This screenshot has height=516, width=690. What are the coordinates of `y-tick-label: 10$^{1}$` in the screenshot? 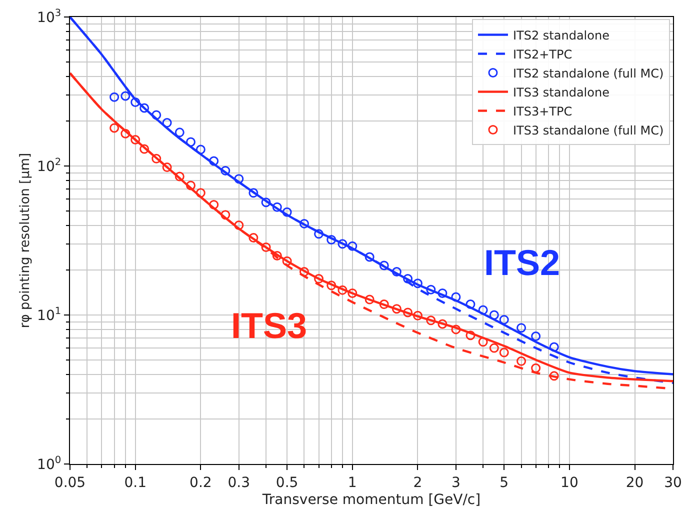 It's located at (49, 315).